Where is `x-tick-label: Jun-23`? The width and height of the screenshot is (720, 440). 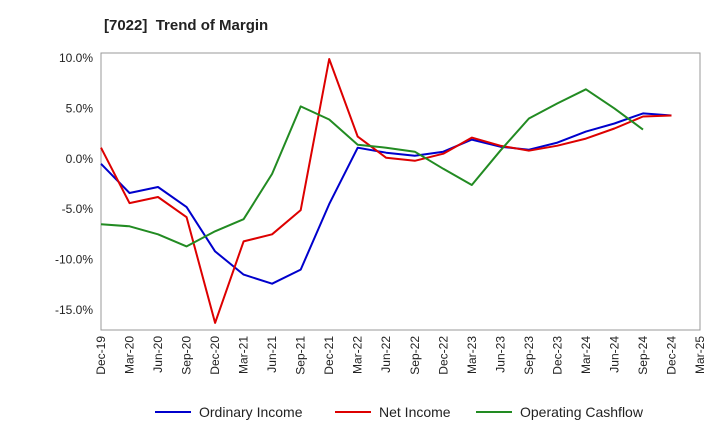 x-tick-label: Jun-23 is located at coordinates (500, 354).